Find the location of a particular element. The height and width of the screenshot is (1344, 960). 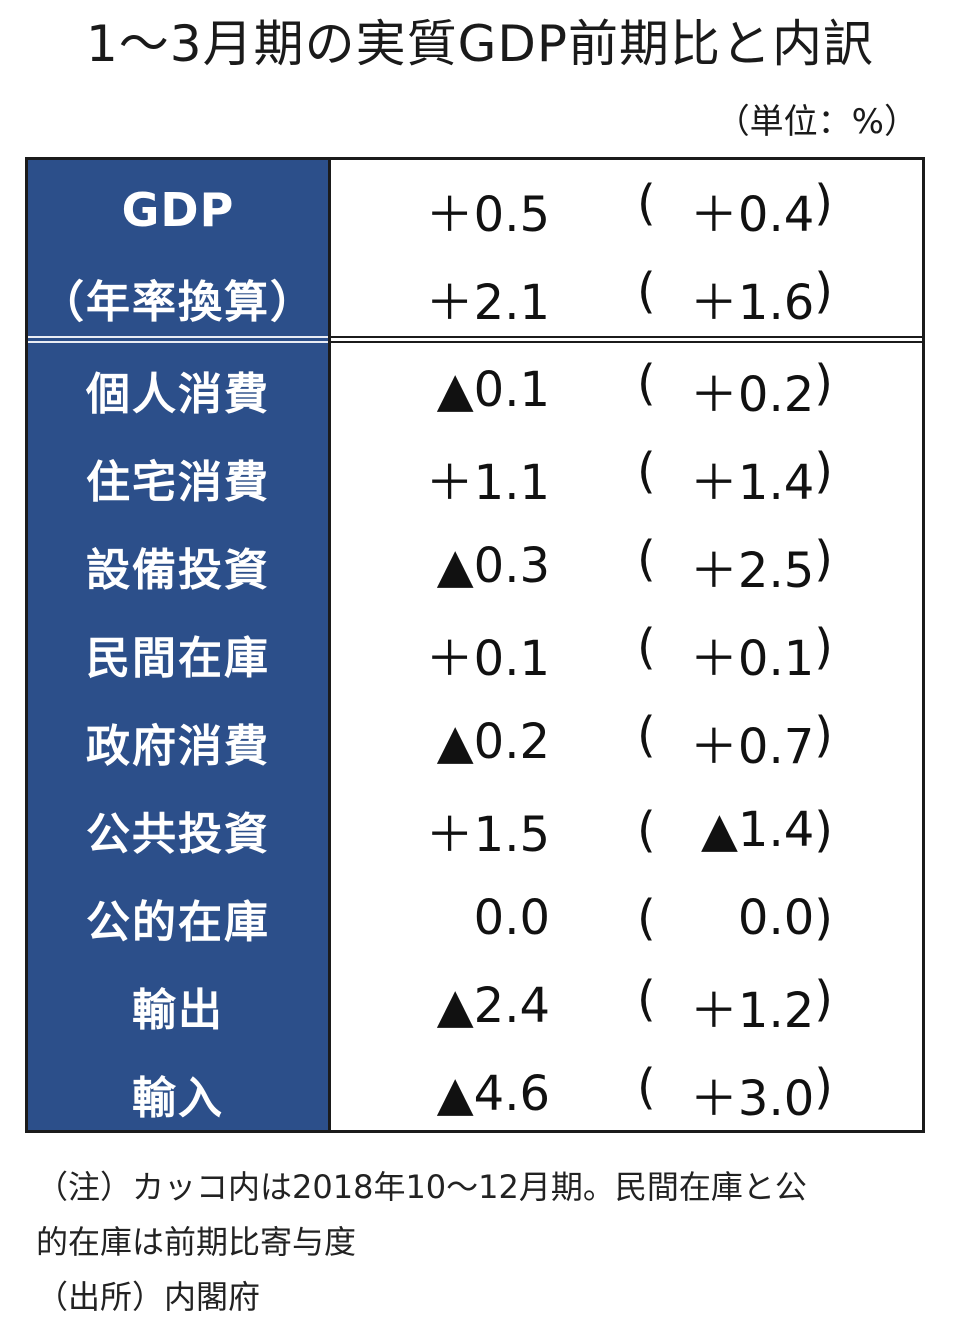

current-value: ▲0.3 is located at coordinates (493, 566).